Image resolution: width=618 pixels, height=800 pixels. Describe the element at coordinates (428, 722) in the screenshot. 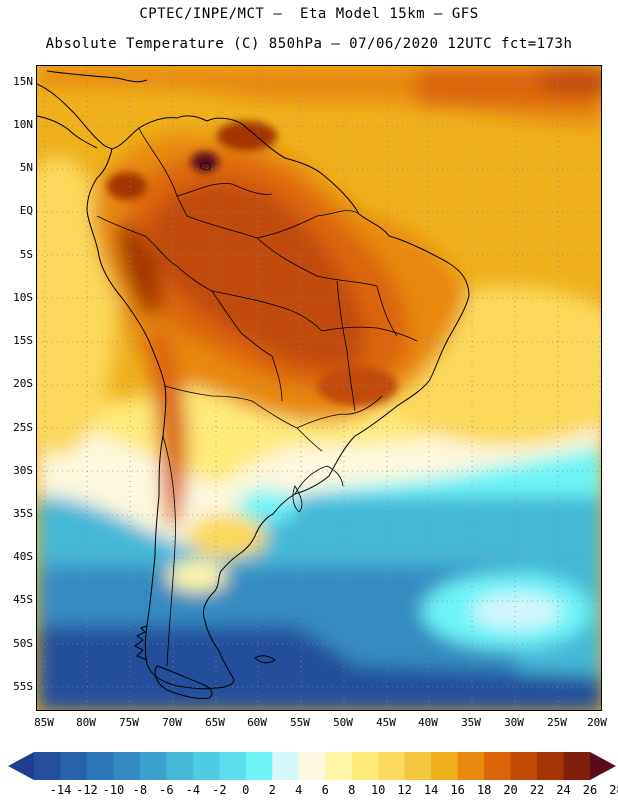

I see `lon-label: 40W` at that location.